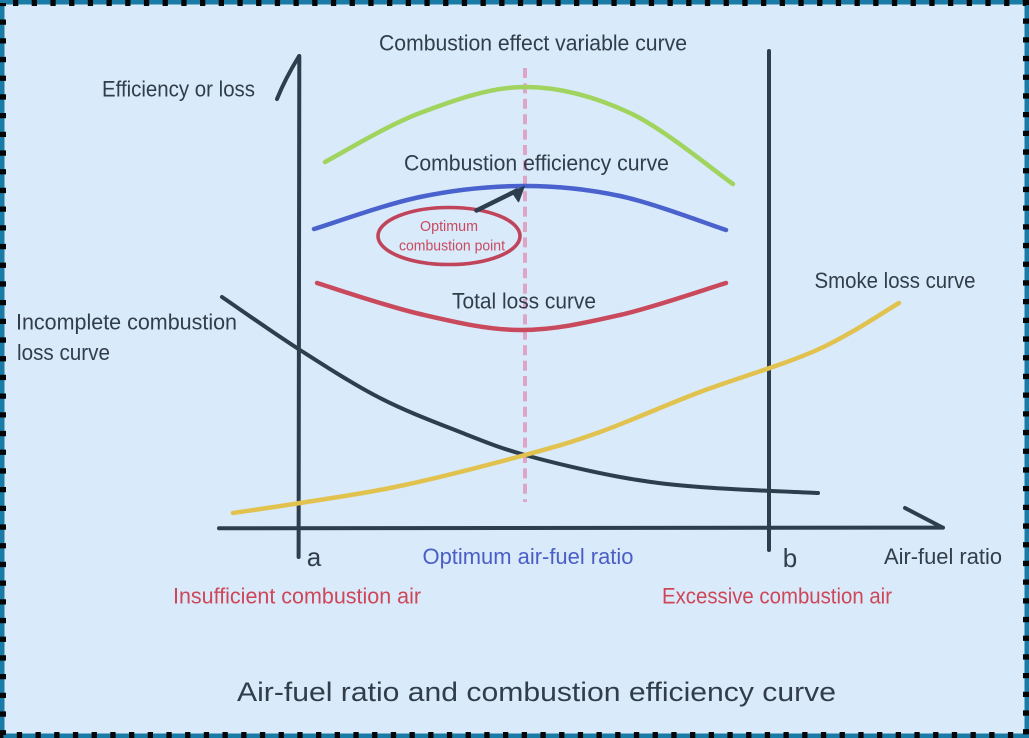  I want to click on svg-text:Combustion effect variable cur: Combustion effect variable curve, so click(533, 43).